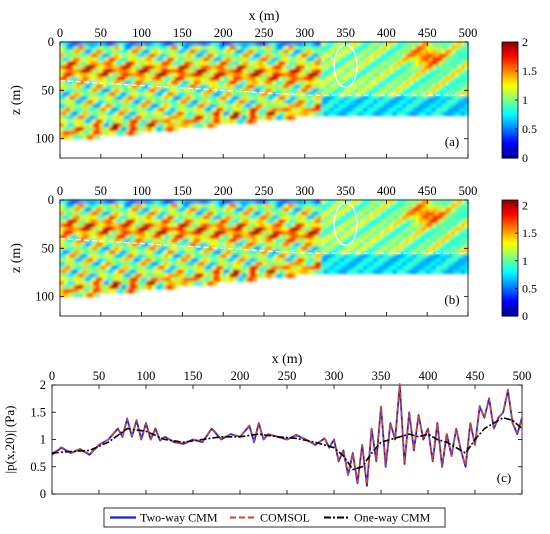 The image size is (550, 534). What do you see at coordinates (510, 101) in the screenshot?
I see `colorbar-step` at bounding box center [510, 101].